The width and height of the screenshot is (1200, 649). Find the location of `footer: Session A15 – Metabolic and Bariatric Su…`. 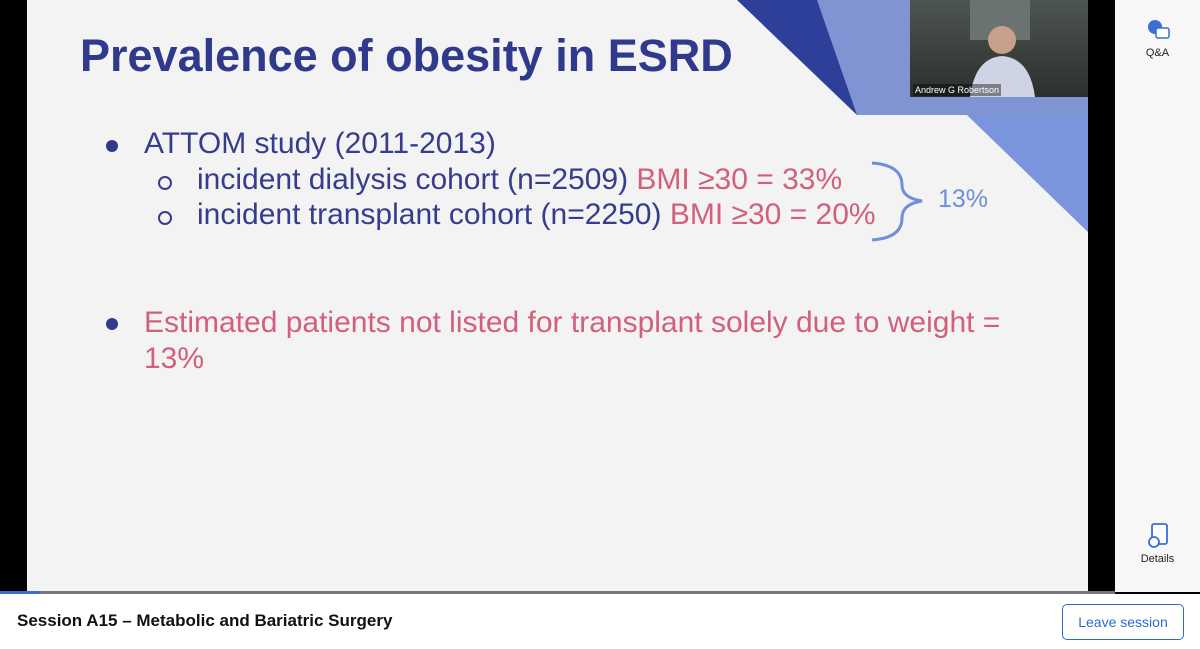

footer: Session A15 – Metabolic and Bariatric Su… is located at coordinates (600, 621).